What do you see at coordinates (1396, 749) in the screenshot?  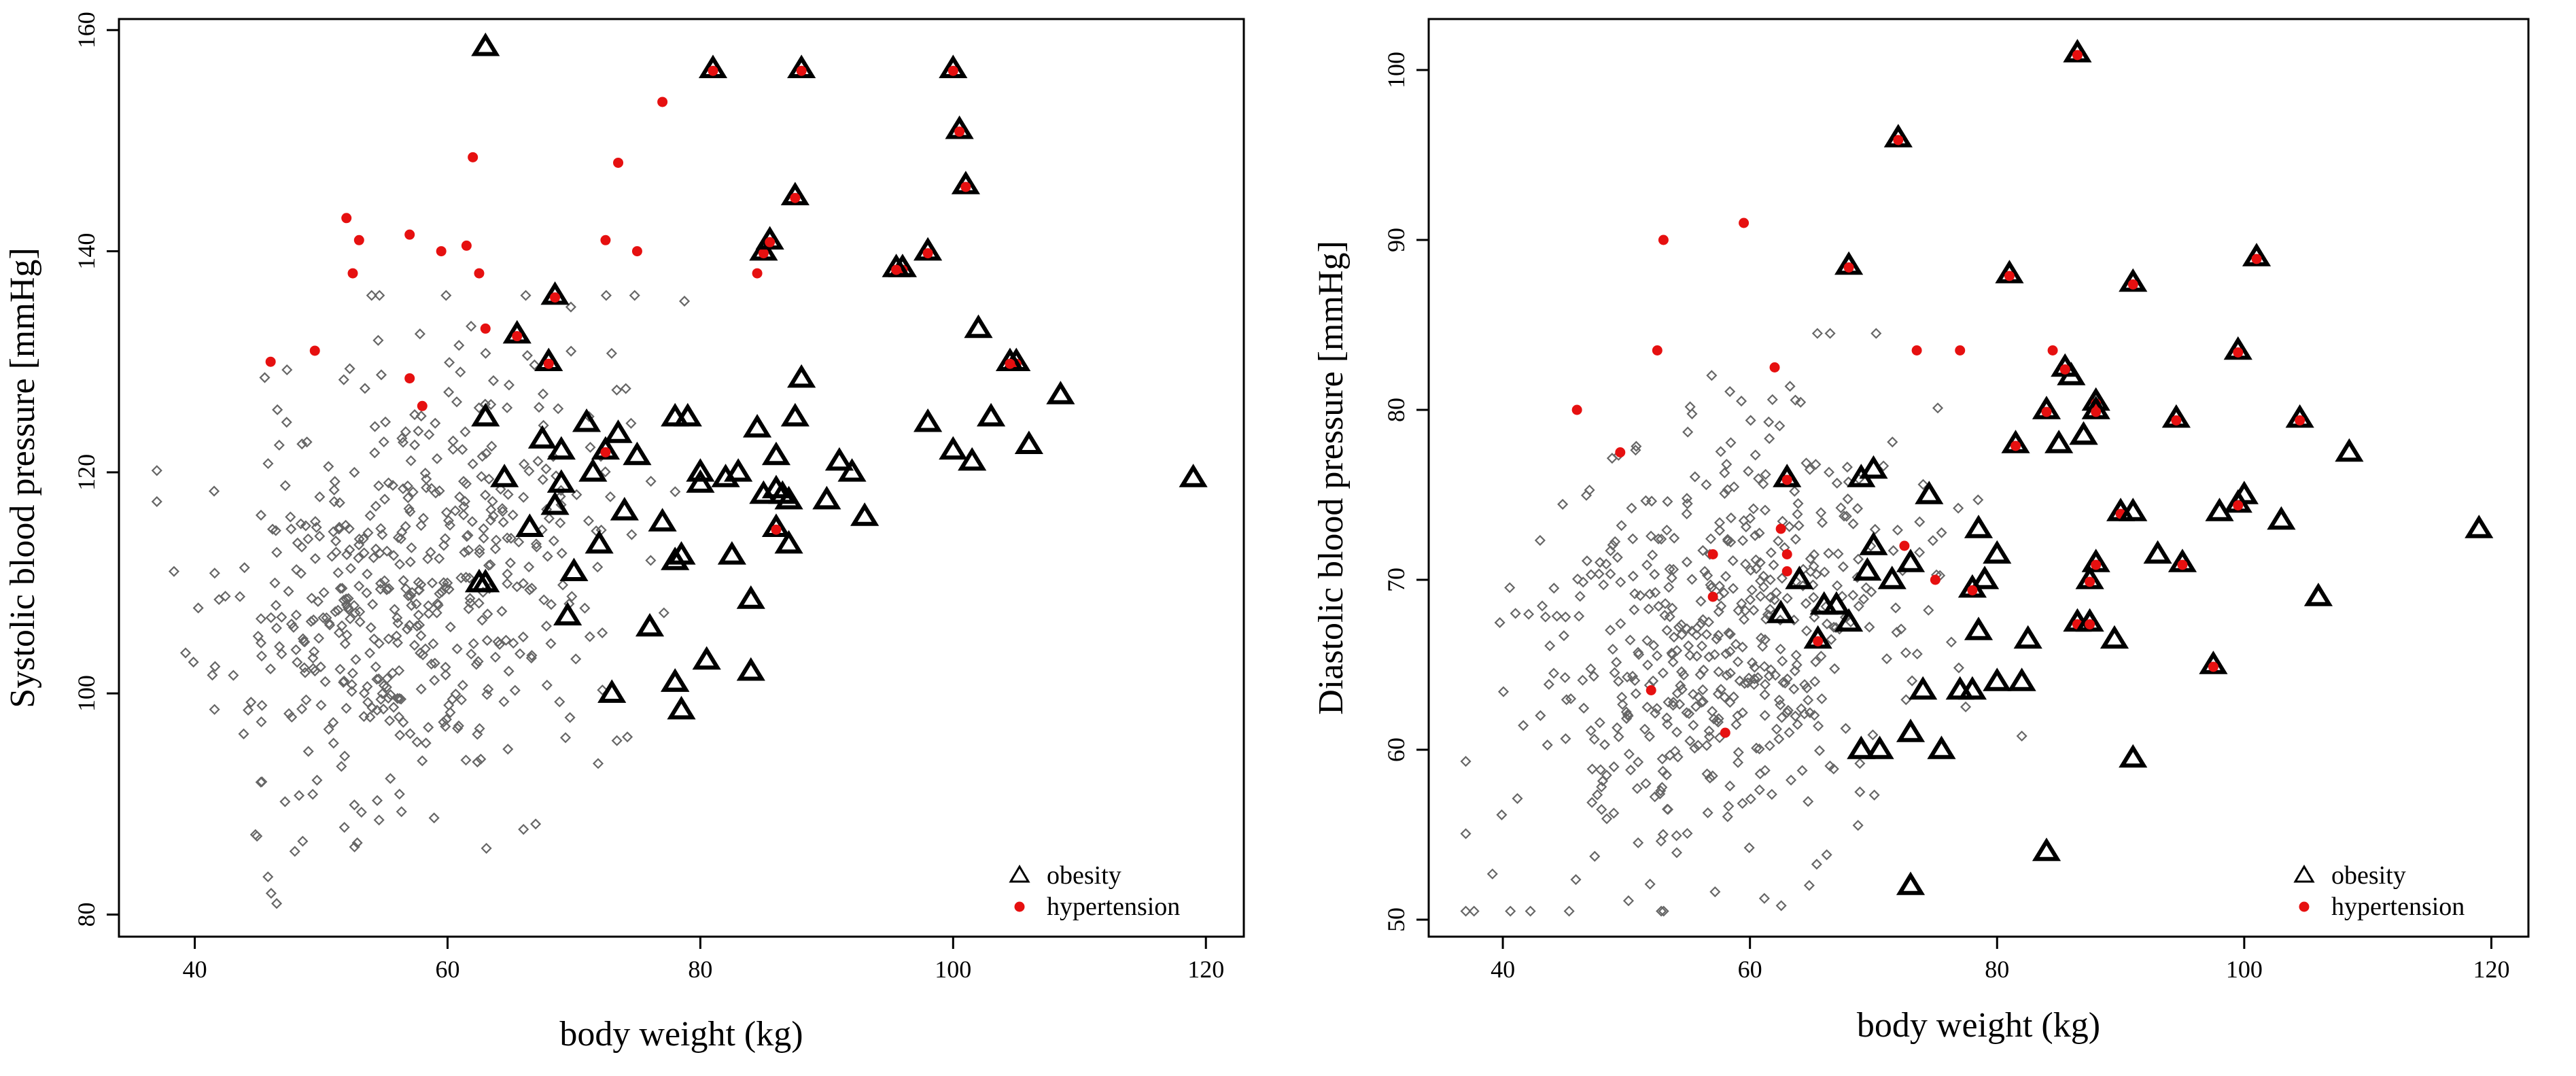 I see `y-tick-label: 60` at bounding box center [1396, 749].